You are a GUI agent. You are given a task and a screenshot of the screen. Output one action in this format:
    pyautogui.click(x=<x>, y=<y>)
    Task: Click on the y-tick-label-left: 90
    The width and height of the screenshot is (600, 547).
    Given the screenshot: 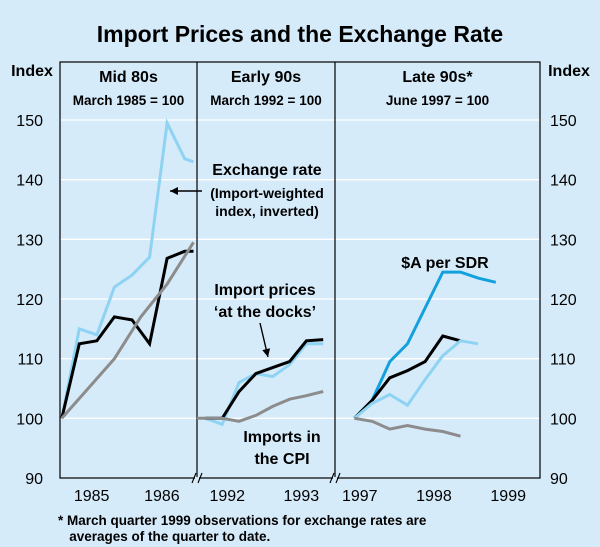 What is the action you would take?
    pyautogui.click(x=34, y=479)
    